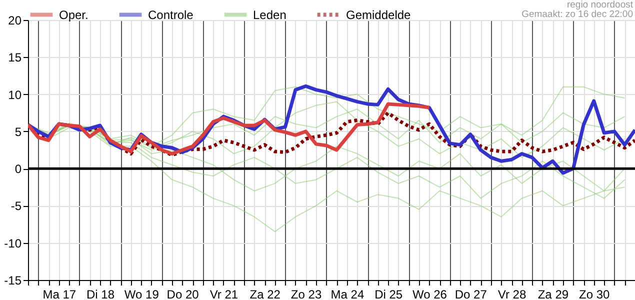 The width and height of the screenshot is (635, 300). Describe the element at coordinates (553, 294) in the screenshot. I see `x-tick-label: Za 29` at that location.